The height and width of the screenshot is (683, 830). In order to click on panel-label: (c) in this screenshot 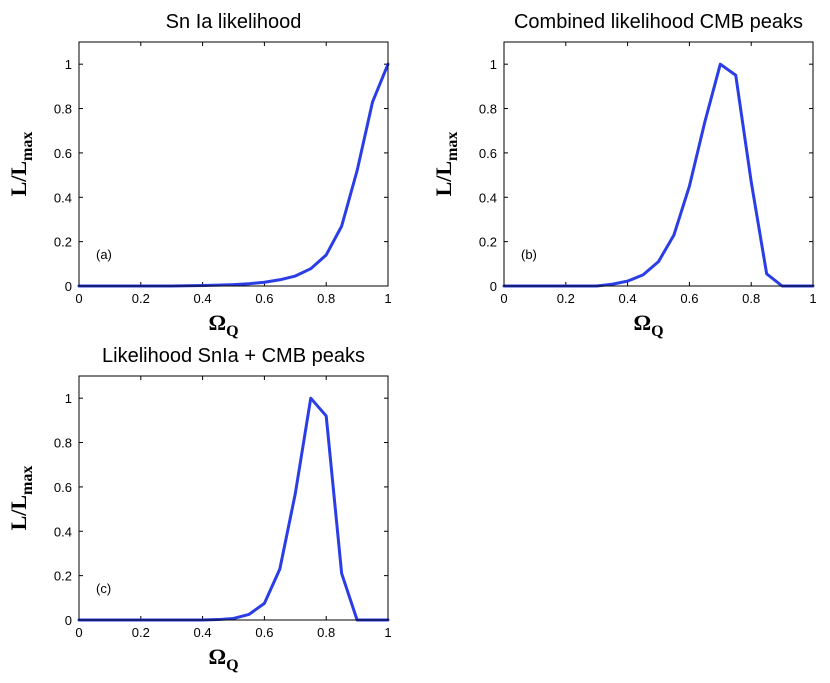, I will do `click(103, 588)`.